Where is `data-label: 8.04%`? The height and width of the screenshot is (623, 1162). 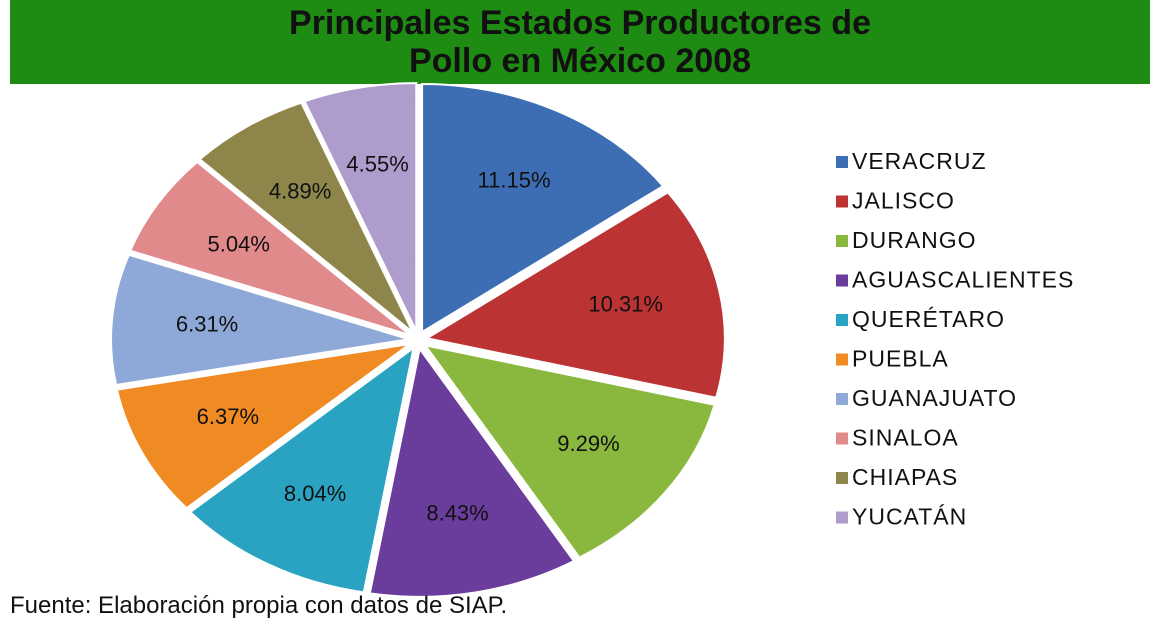
data-label: 8.04% is located at coordinates (315, 493).